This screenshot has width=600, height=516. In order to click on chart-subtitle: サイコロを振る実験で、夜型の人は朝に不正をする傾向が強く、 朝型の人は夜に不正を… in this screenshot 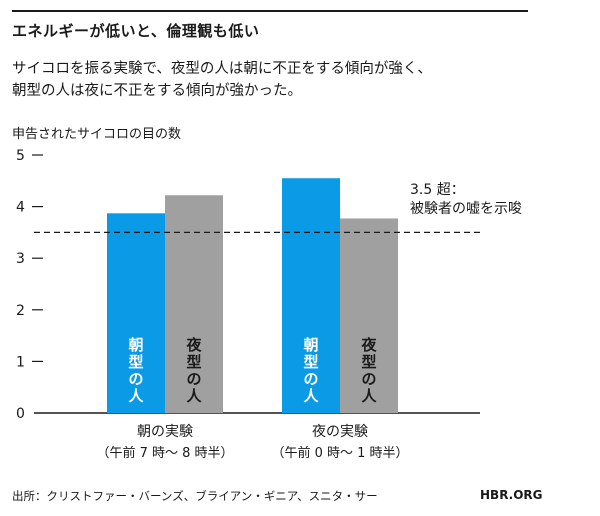, I will do `click(292, 80)`.